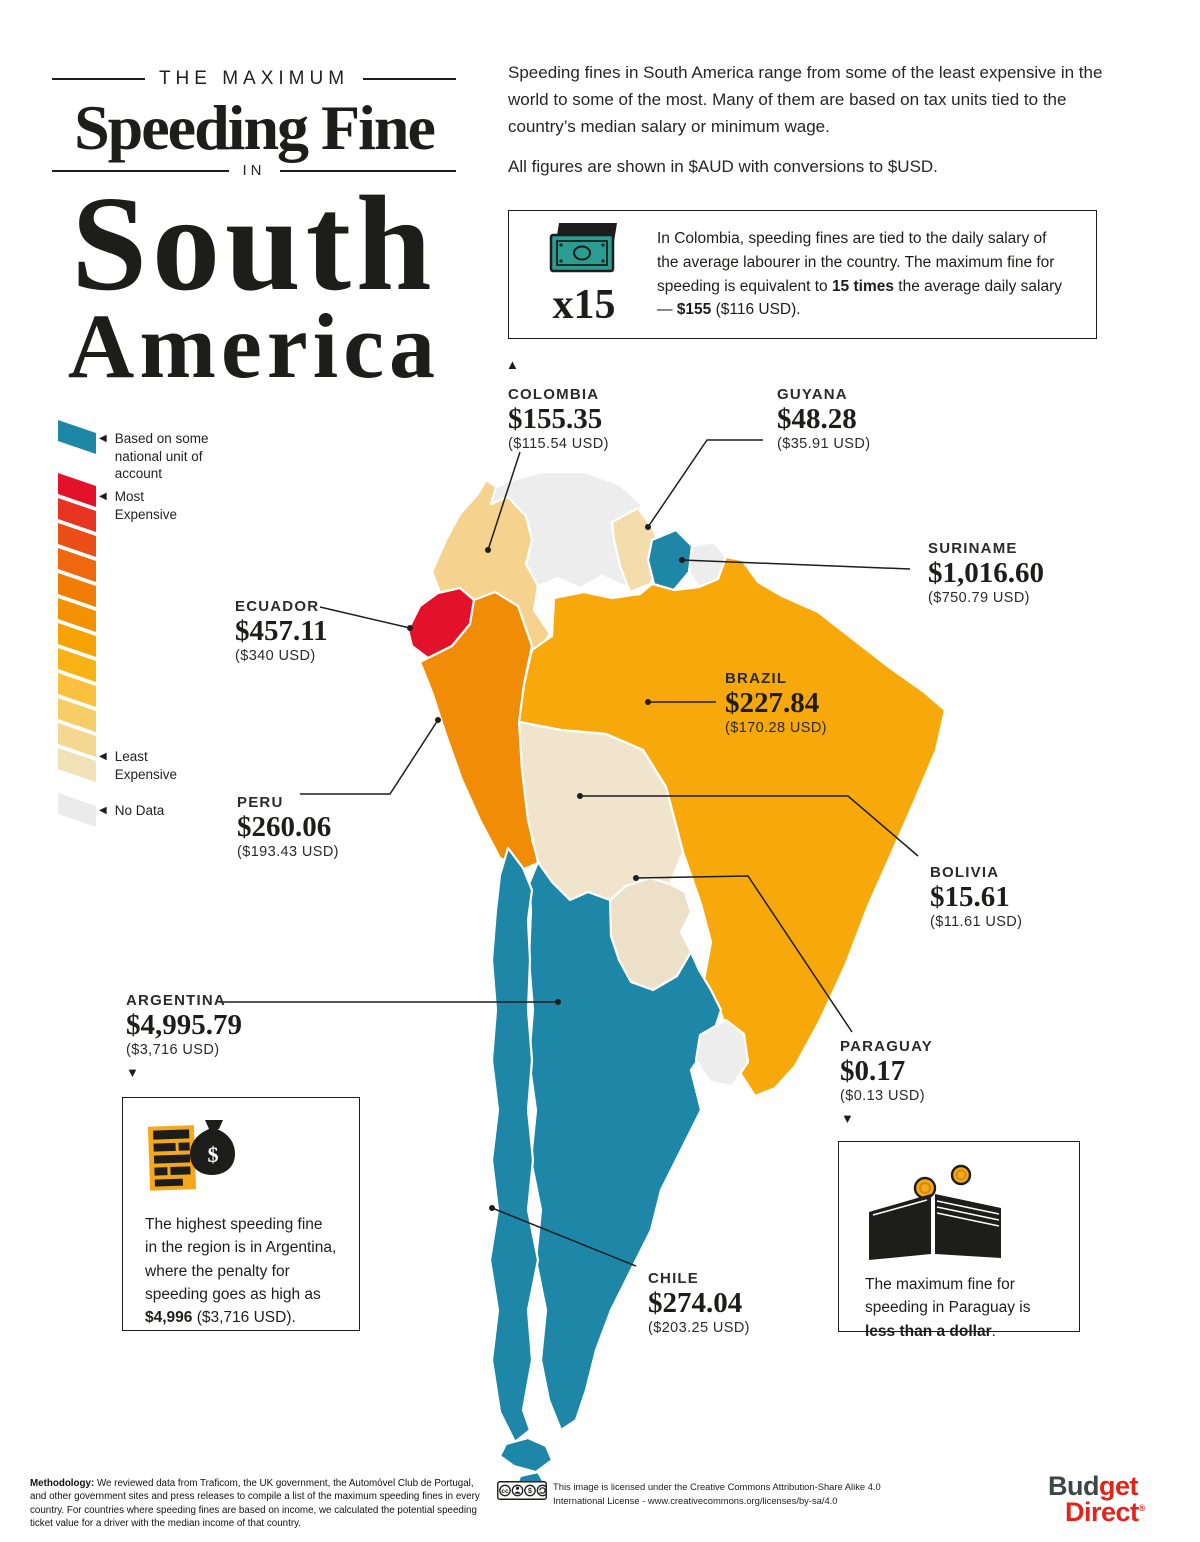 Image resolution: width=1200 pixels, height=1542 pixels. I want to click on connector-ecuador, so click(365, 617).